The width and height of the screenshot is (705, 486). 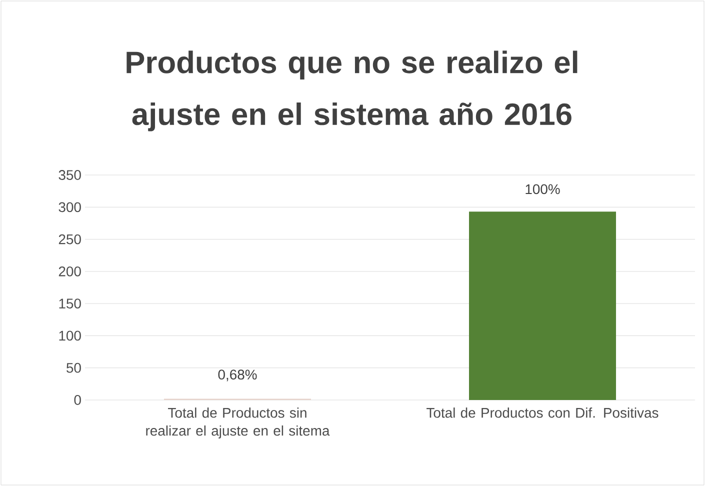 What do you see at coordinates (70, 303) in the screenshot?
I see `y-tick-label: 150` at bounding box center [70, 303].